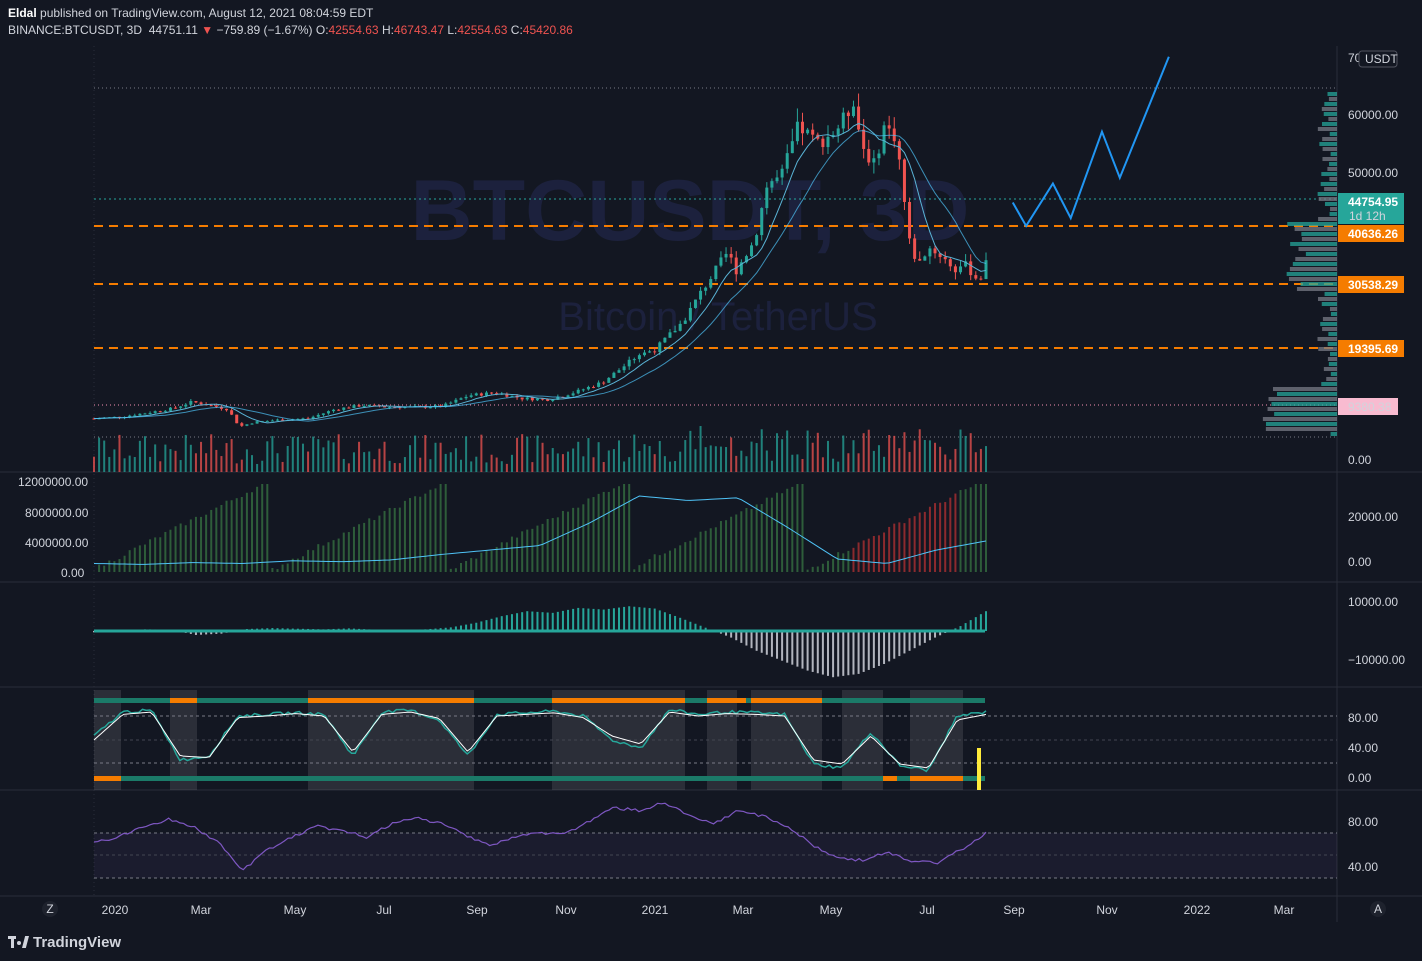 This screenshot has height=961, width=1422. I want to click on currency-badge-label: USDT, so click(1381, 59).